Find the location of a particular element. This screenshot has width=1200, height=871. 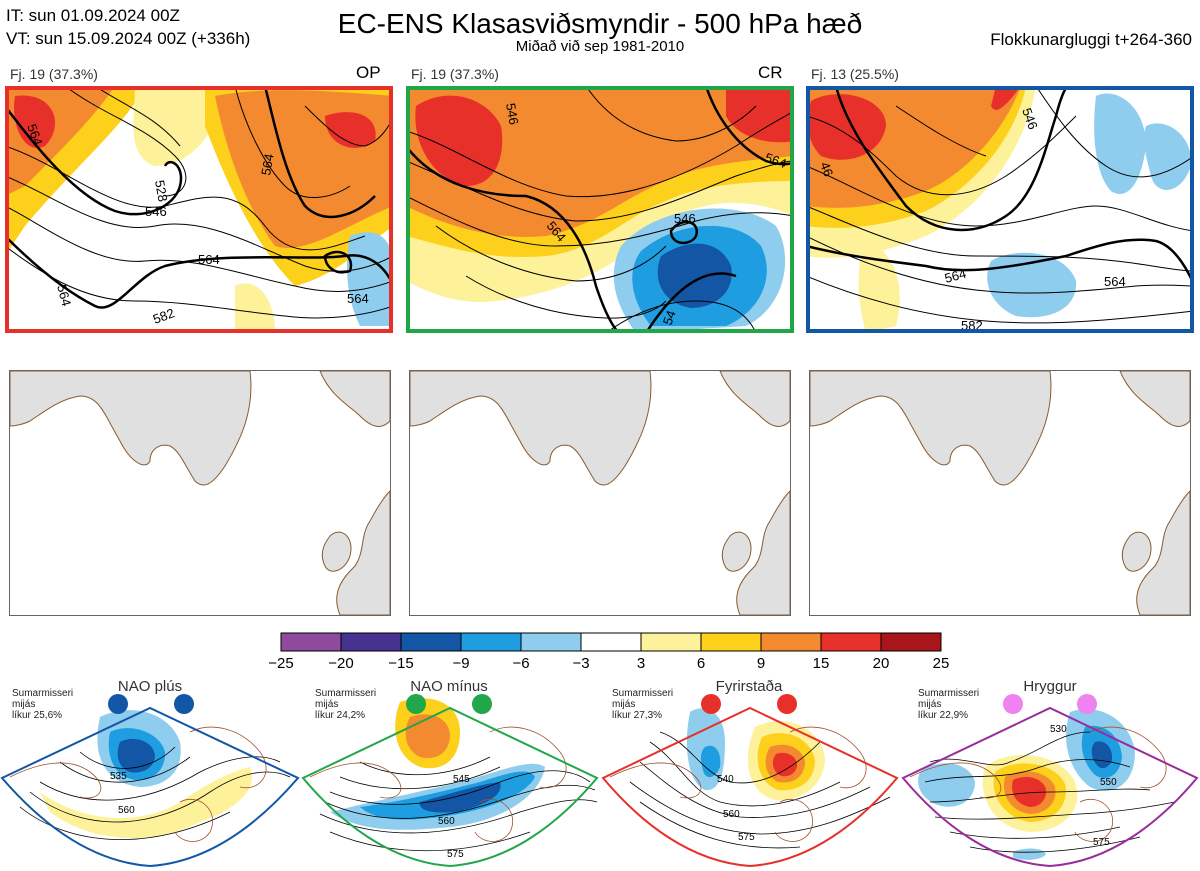

colorbar-tick-label: −9 is located at coordinates (461, 663).